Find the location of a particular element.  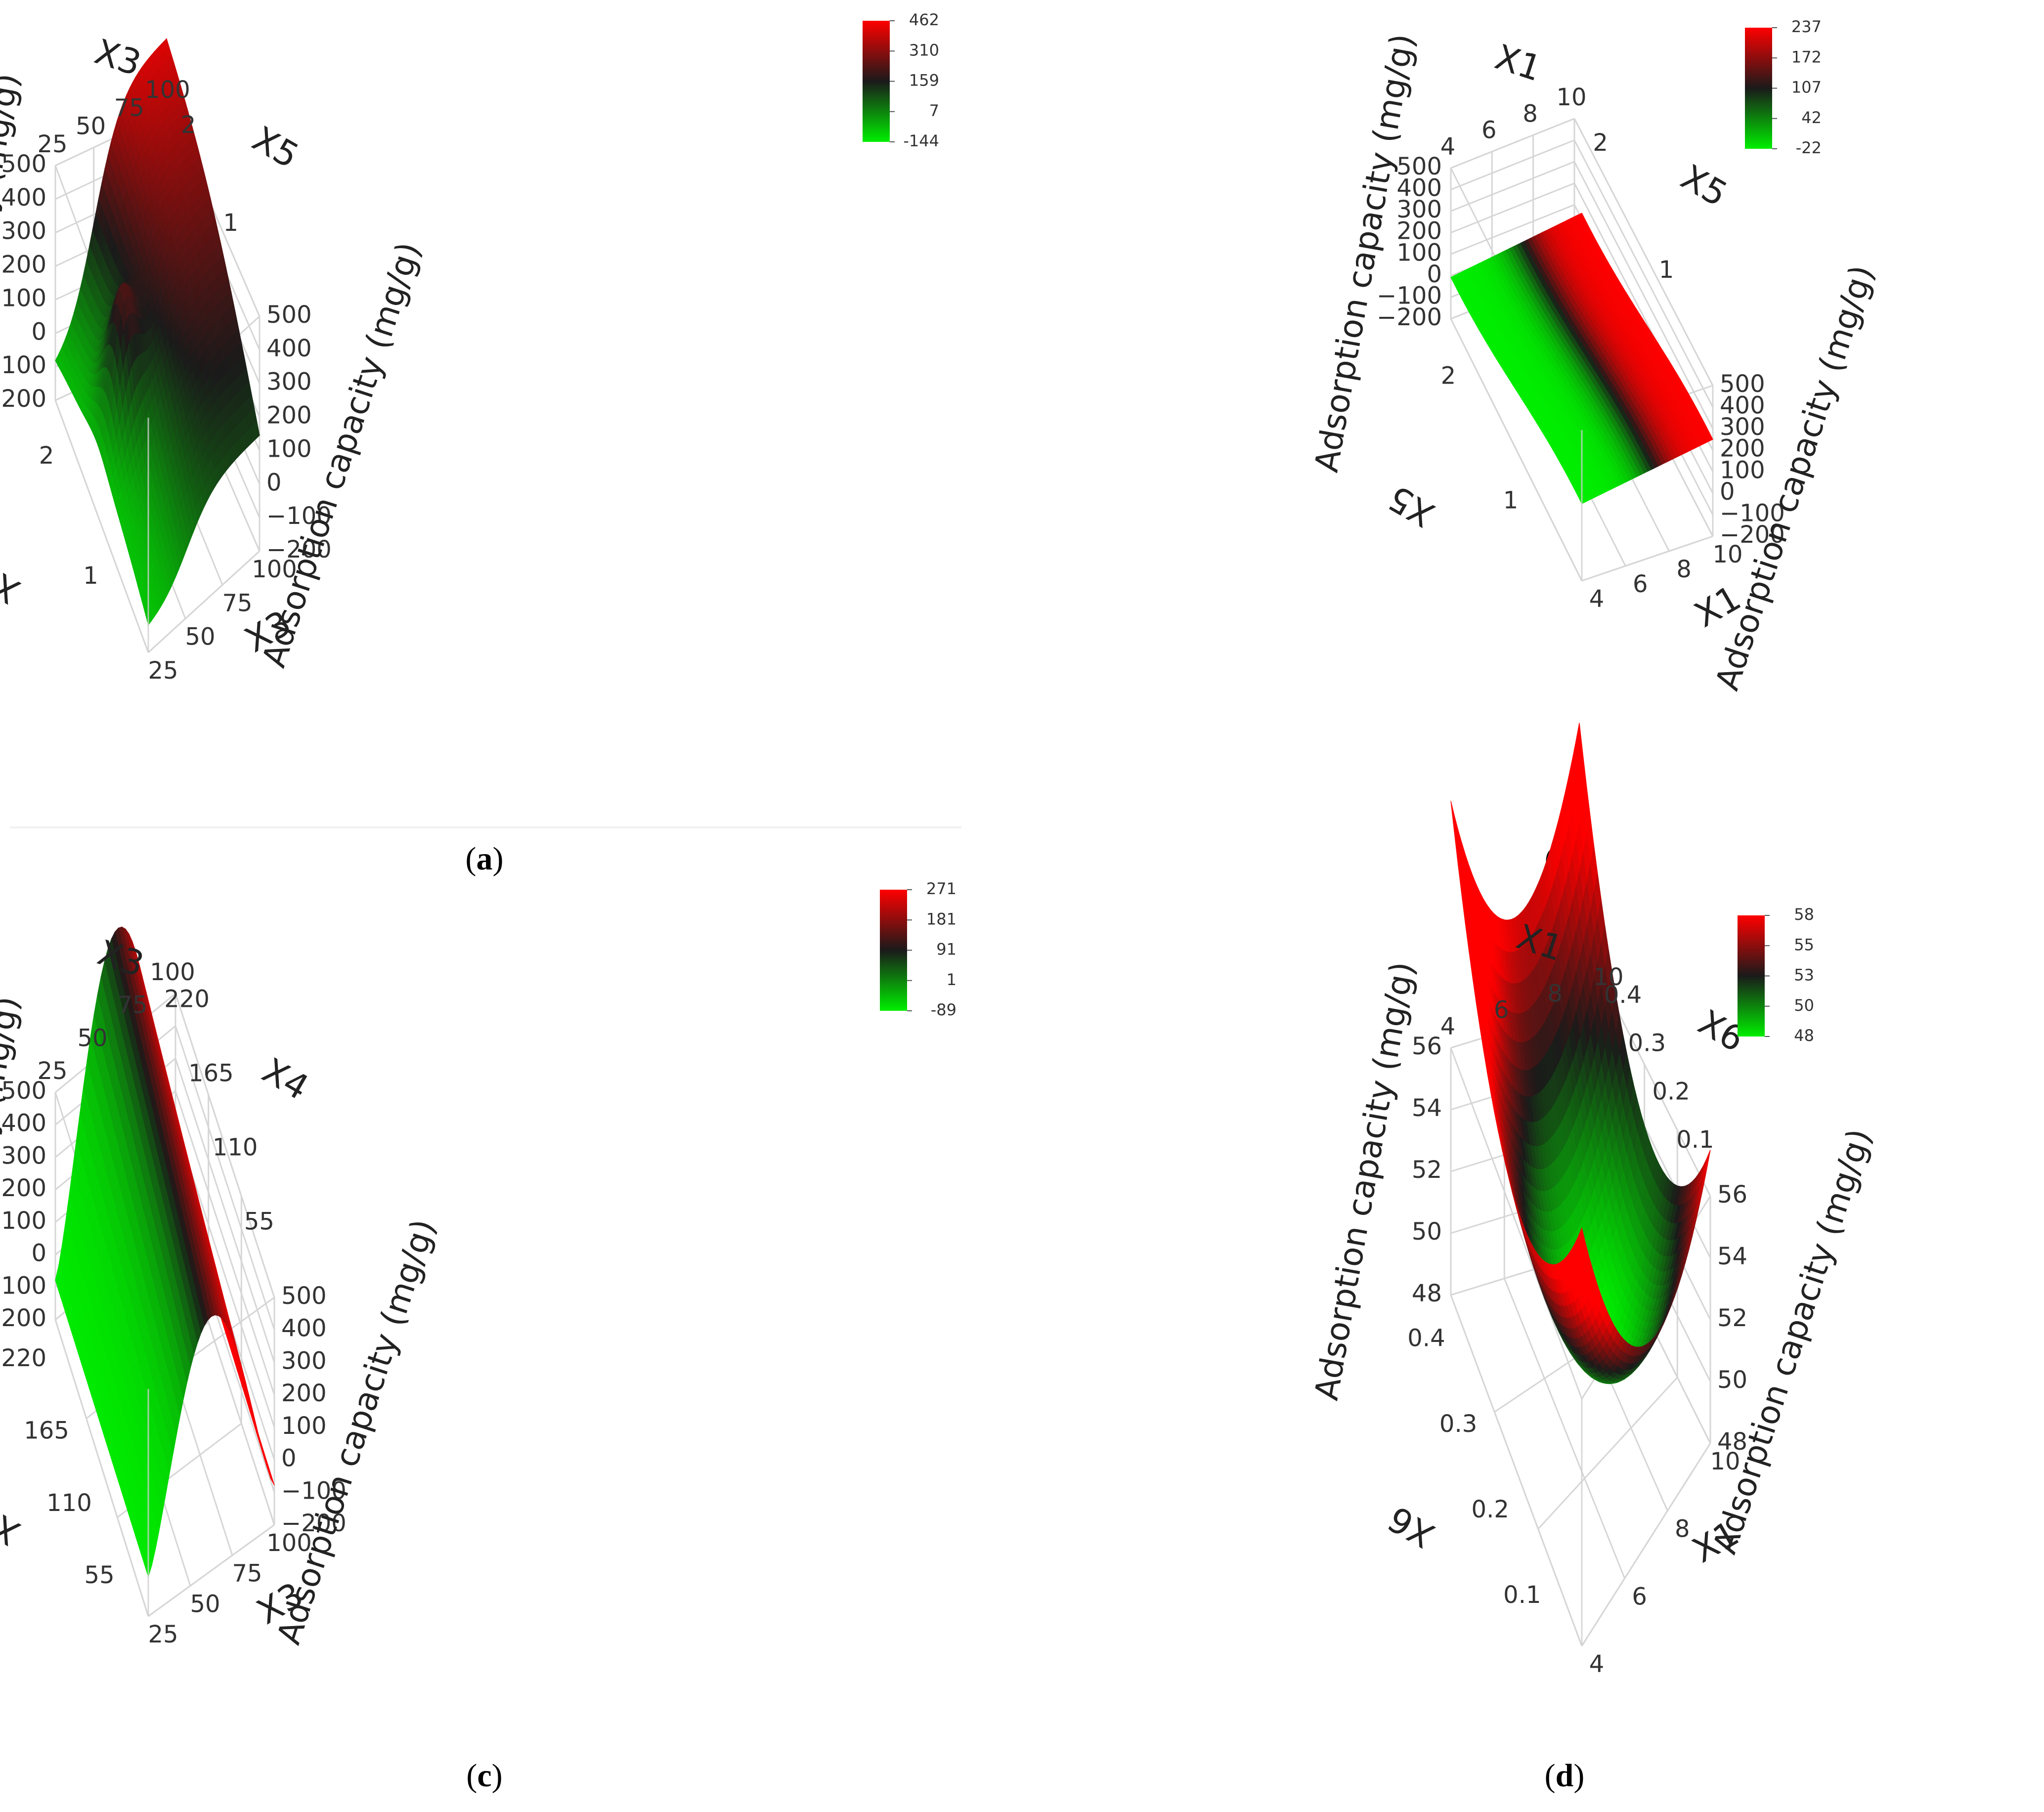

y-grid-floor is located at coordinates (1607, 1453).